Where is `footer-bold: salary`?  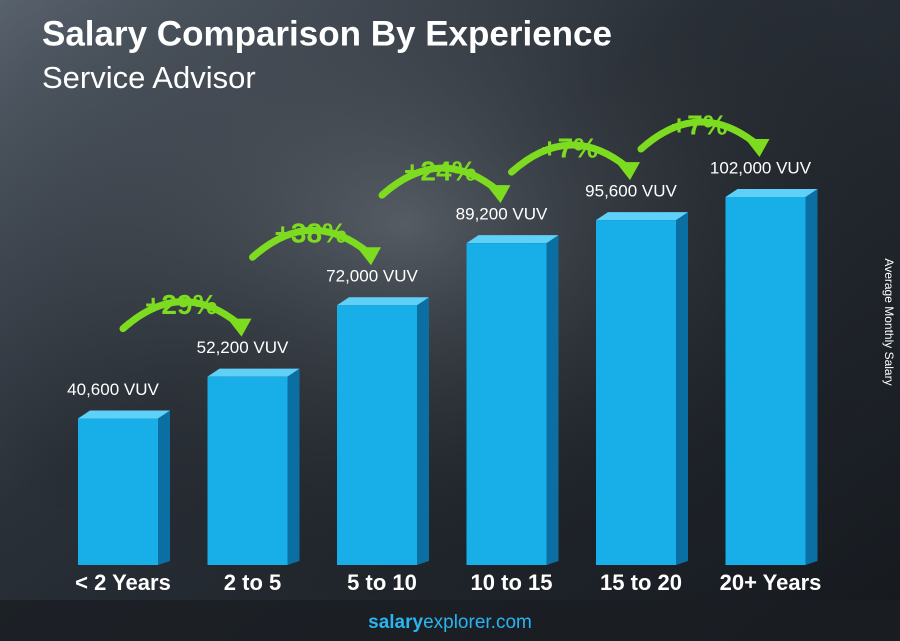 footer-bold: salary is located at coordinates (395, 622).